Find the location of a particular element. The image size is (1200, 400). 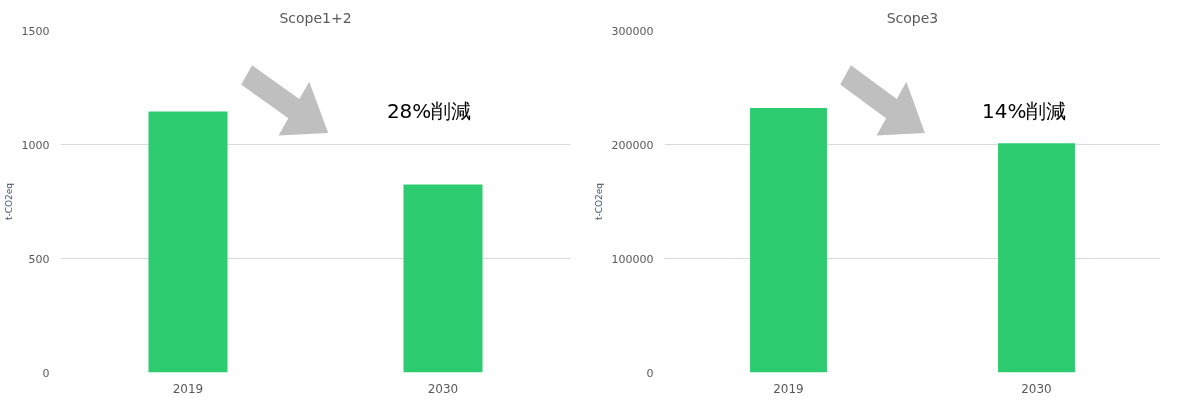

y-tick-label: 200000 is located at coordinates (632, 145).